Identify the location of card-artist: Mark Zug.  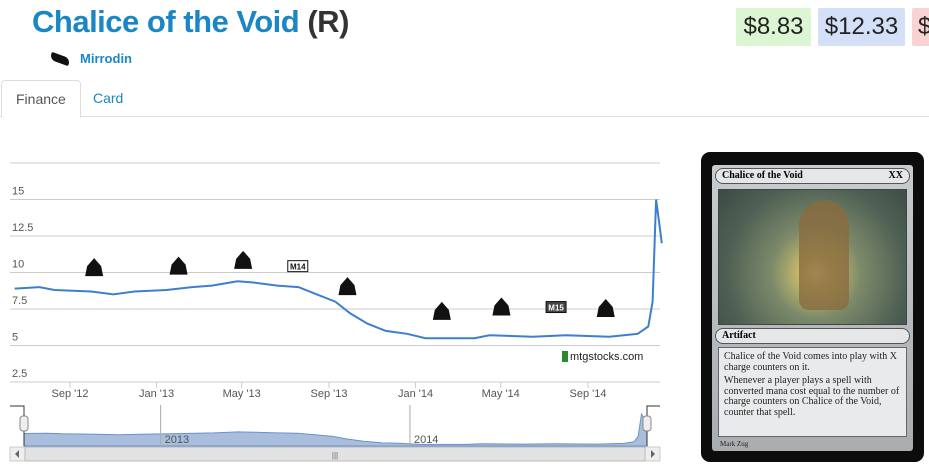
(734, 444).